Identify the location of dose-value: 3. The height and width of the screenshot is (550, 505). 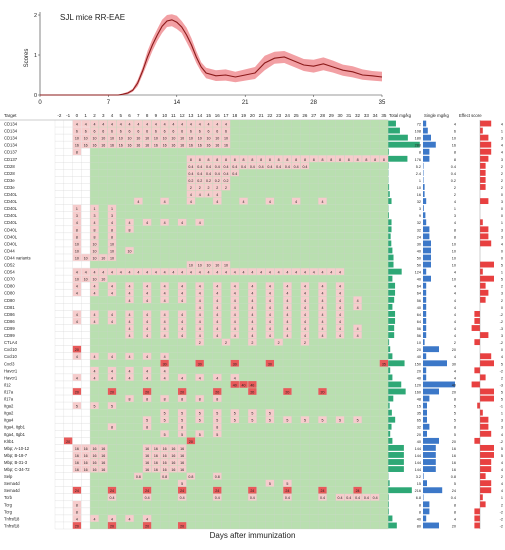
(77, 216).